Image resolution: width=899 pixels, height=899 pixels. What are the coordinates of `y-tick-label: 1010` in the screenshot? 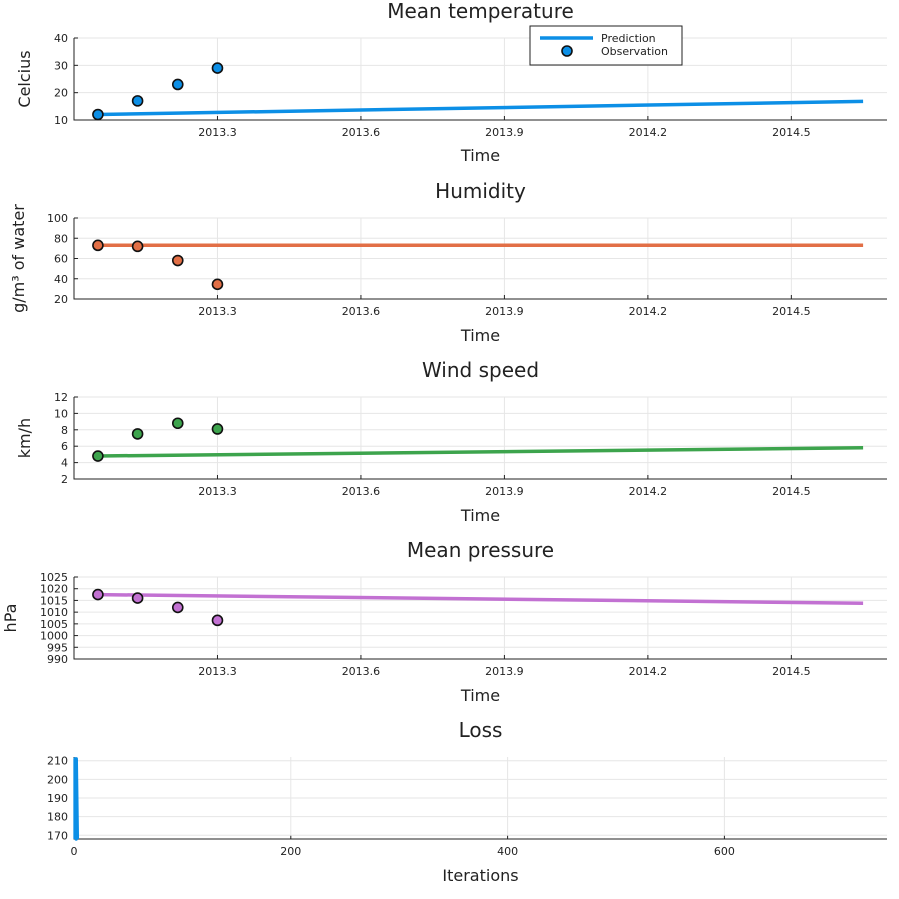 It's located at (54, 612).